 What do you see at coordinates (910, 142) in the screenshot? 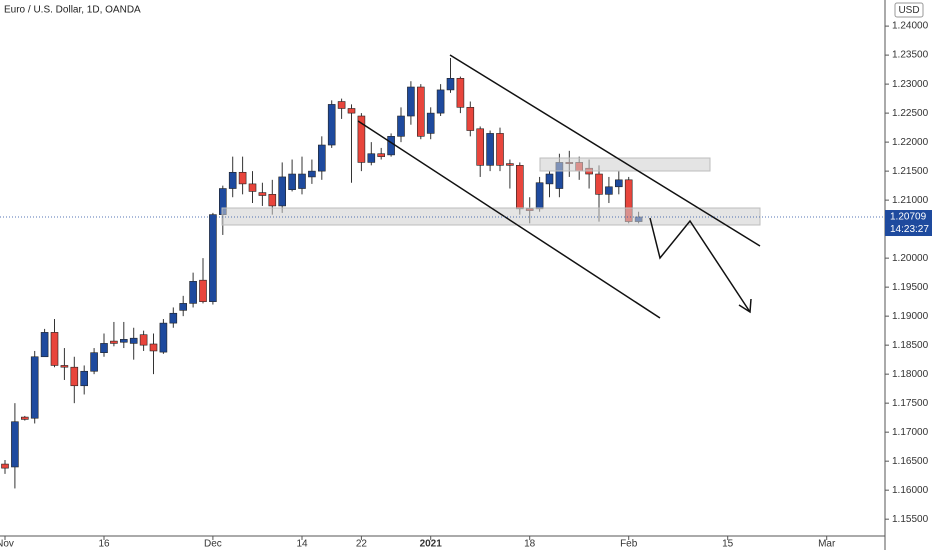
I see `y-tick-label: 1.22000` at bounding box center [910, 142].